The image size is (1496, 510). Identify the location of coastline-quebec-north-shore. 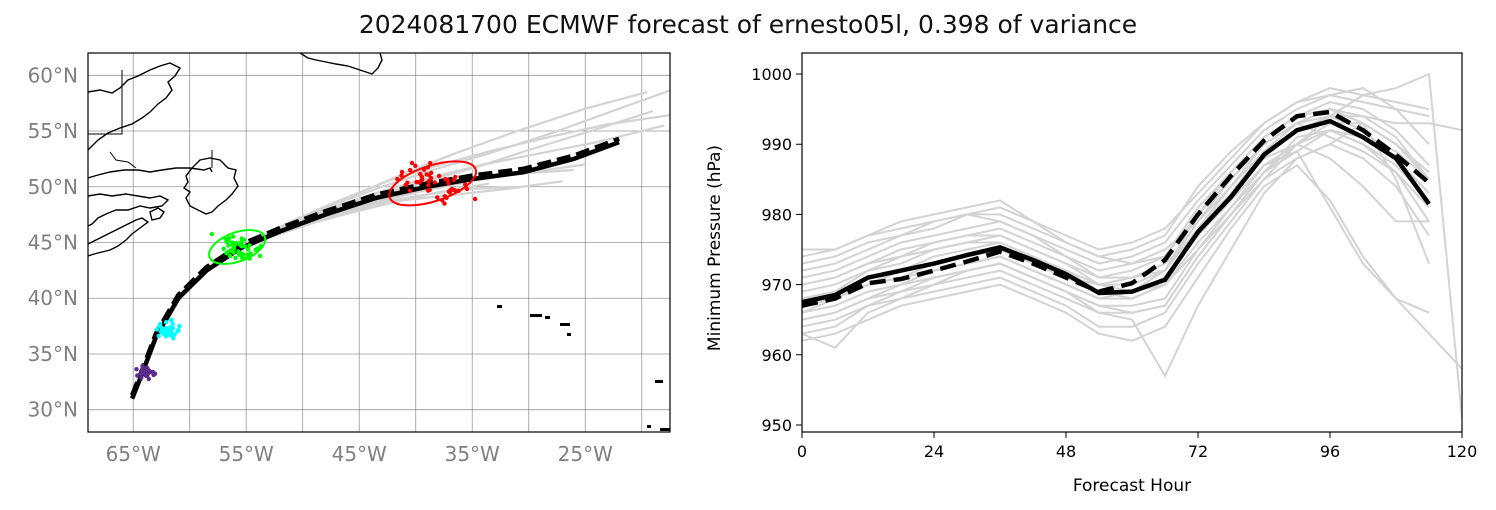
(150, 173).